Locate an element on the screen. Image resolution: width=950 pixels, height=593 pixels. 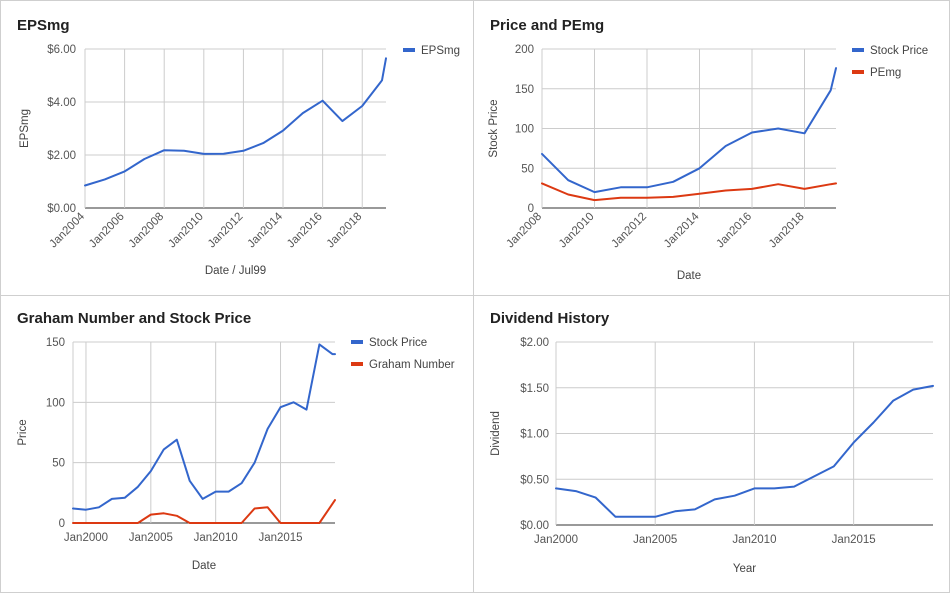
y-axis-label: Dividend is located at coordinates (496, 433).